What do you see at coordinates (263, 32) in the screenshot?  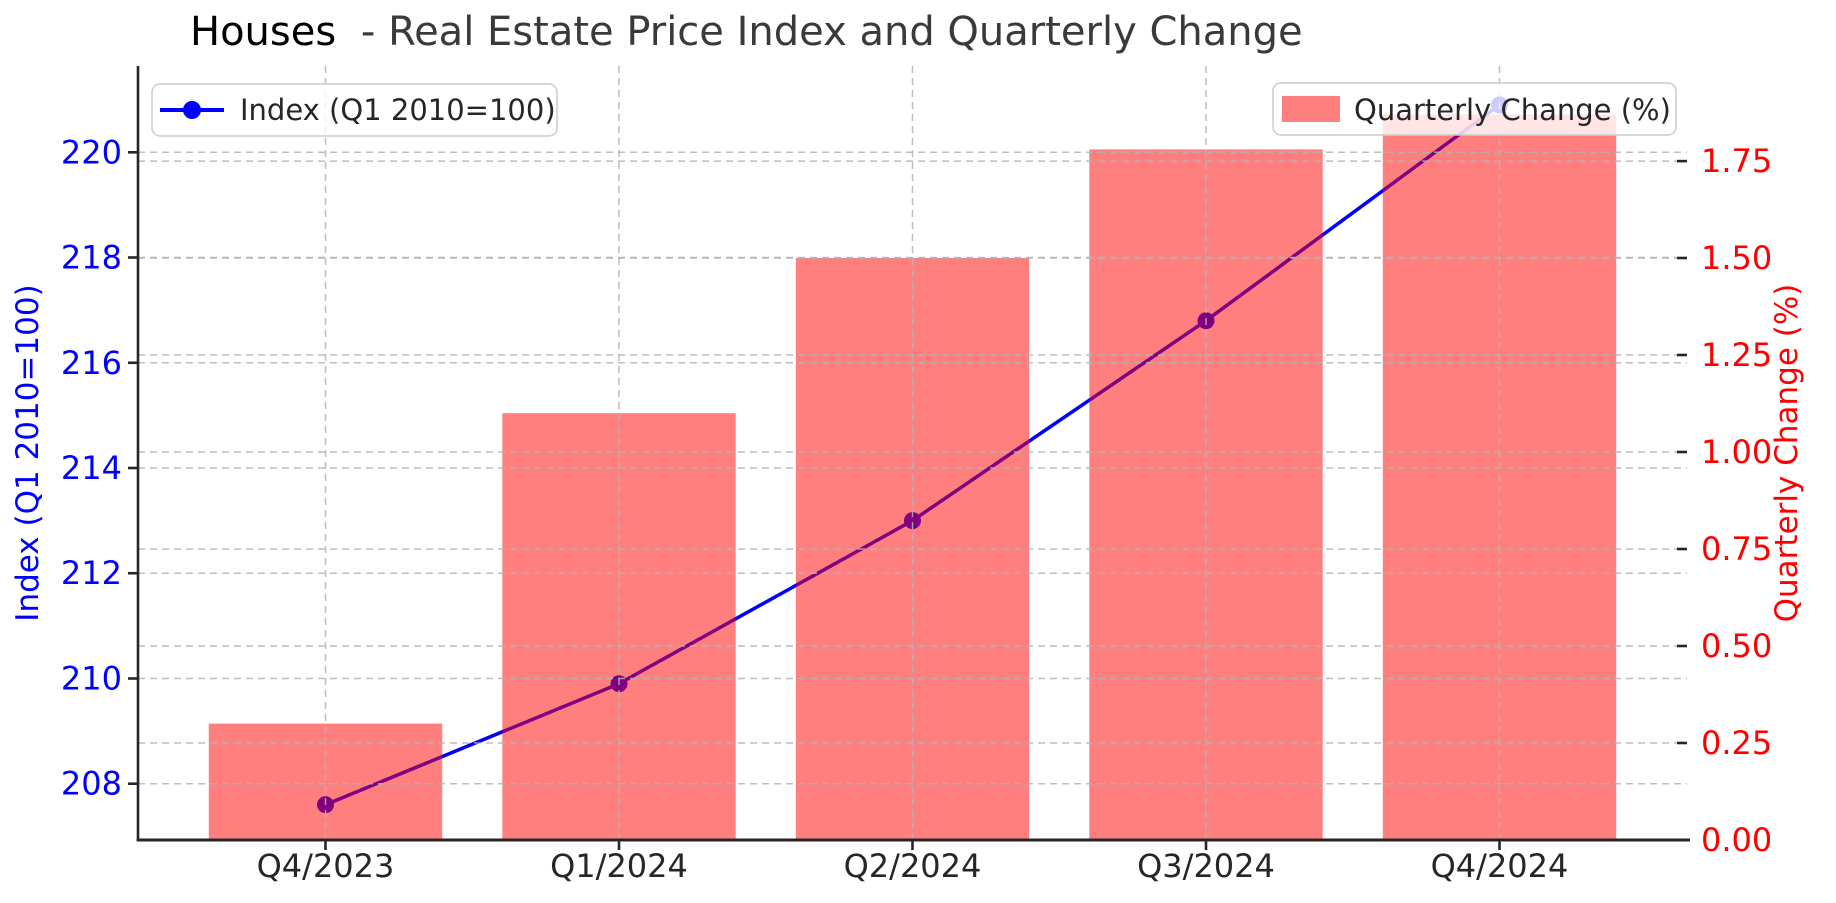 I see `chart-title-prefix: Houses` at bounding box center [263, 32].